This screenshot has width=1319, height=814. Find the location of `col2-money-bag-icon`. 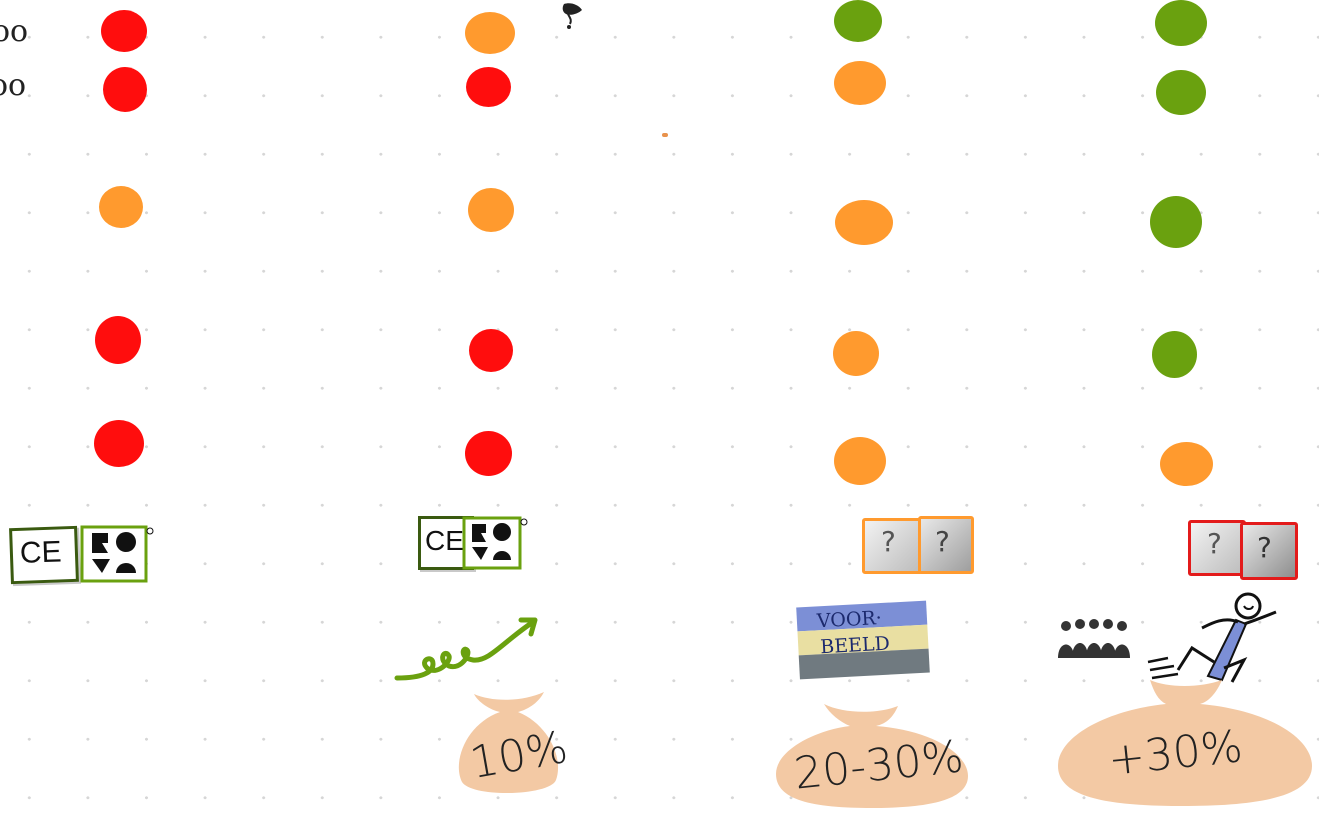

col2-money-bag-icon is located at coordinates (508, 743).